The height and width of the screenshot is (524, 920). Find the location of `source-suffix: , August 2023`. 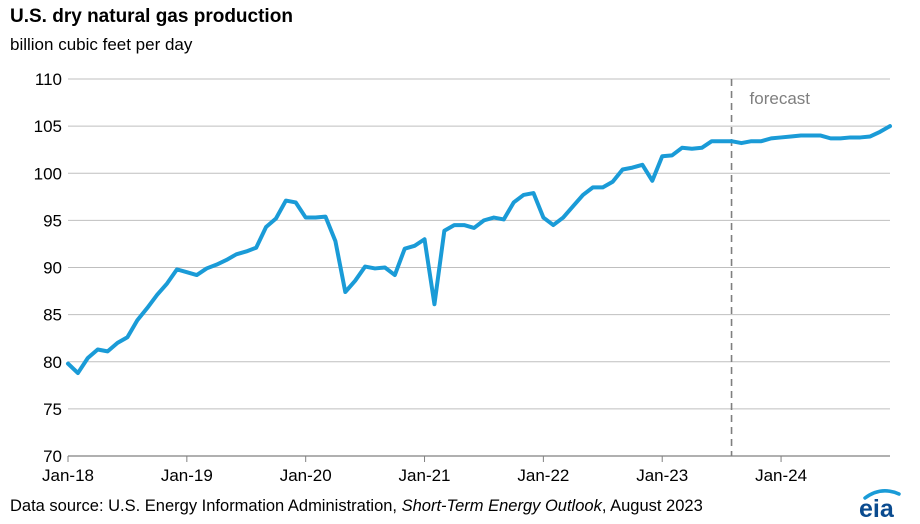

source-suffix: , August 2023 is located at coordinates (652, 506).